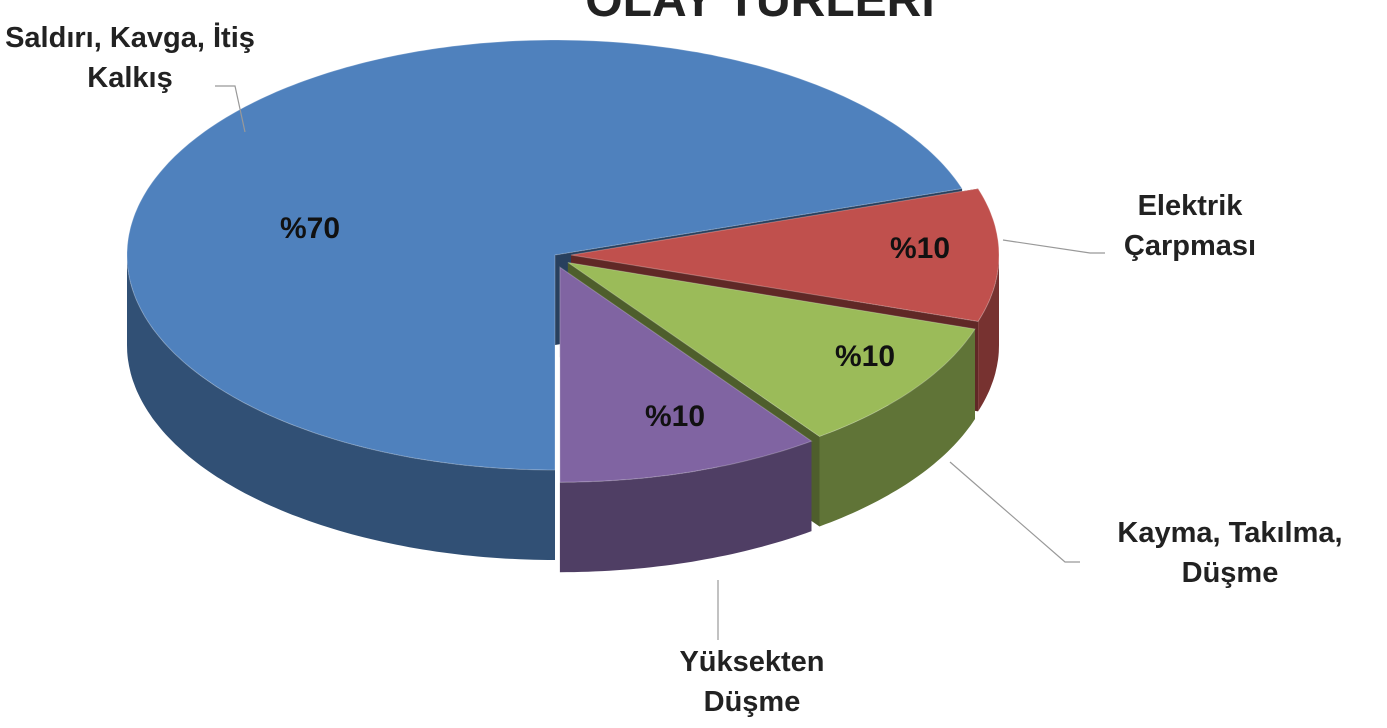 The width and height of the screenshot is (1387, 728). What do you see at coordinates (310, 228) in the screenshot?
I see `data-label: %70` at bounding box center [310, 228].